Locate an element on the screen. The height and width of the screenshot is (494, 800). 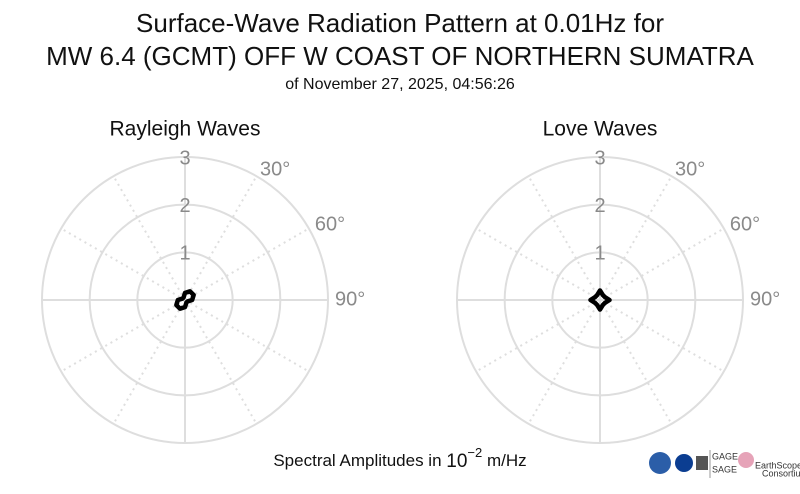
panel-title: Love Waves is located at coordinates (600, 129).